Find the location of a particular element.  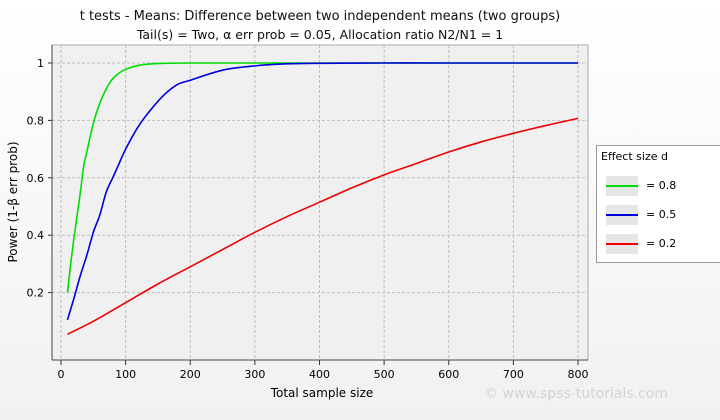

y-tick-label: 0.4 is located at coordinates (36, 235).